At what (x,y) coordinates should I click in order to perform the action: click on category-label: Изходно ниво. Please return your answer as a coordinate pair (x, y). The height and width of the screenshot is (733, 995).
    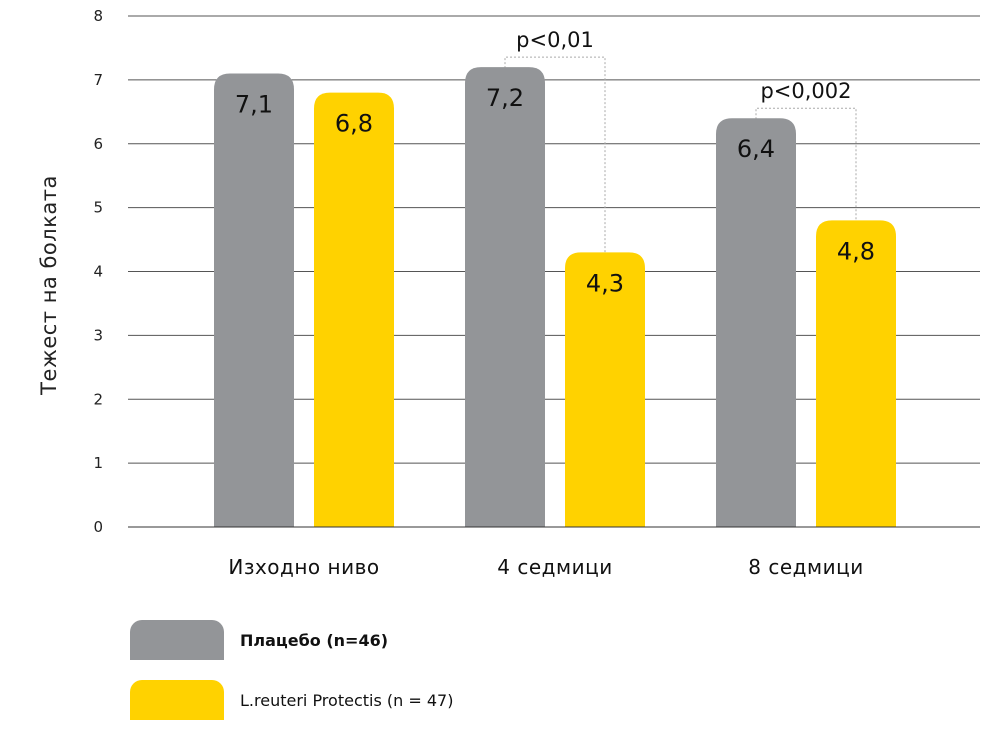
    Looking at the image, I should click on (303, 567).